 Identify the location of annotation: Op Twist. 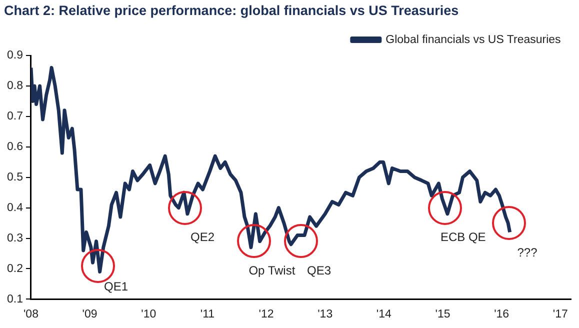
(272, 271).